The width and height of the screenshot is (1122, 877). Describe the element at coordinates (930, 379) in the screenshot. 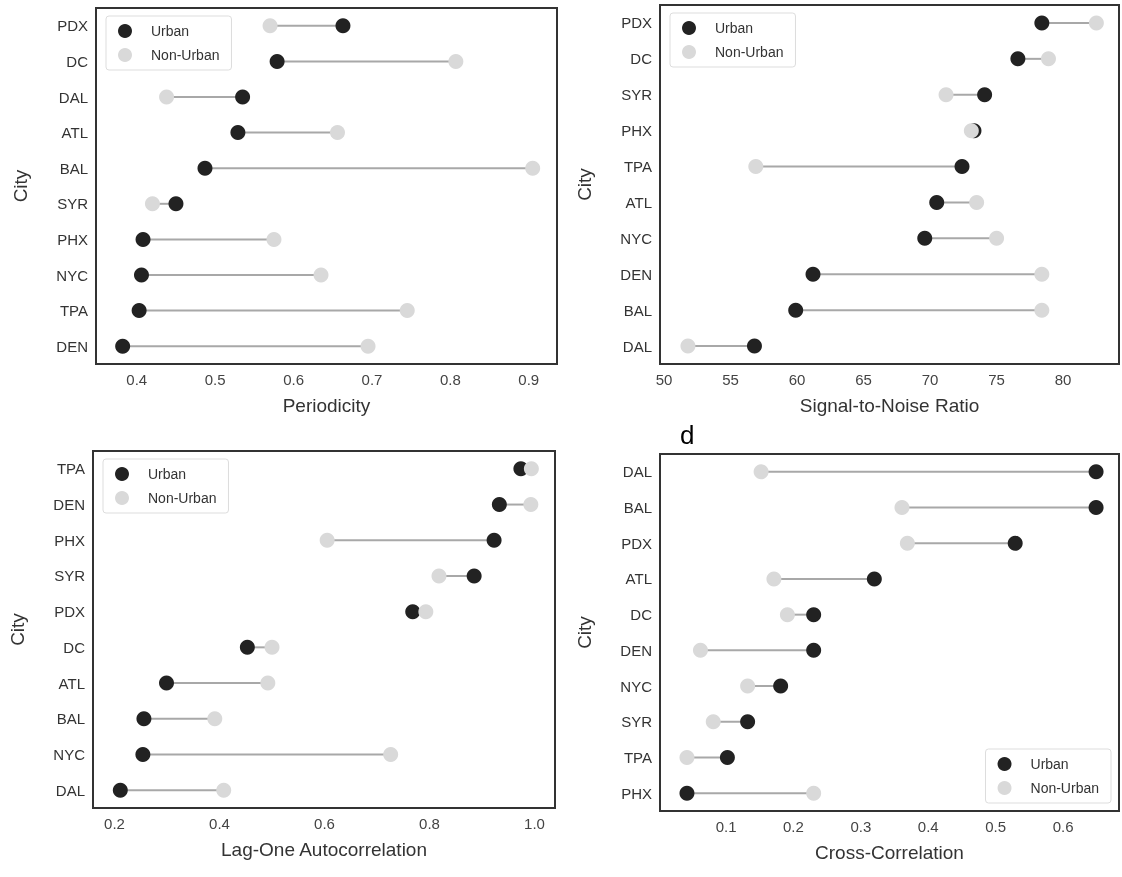

I see `x-tick-label: 70` at that location.